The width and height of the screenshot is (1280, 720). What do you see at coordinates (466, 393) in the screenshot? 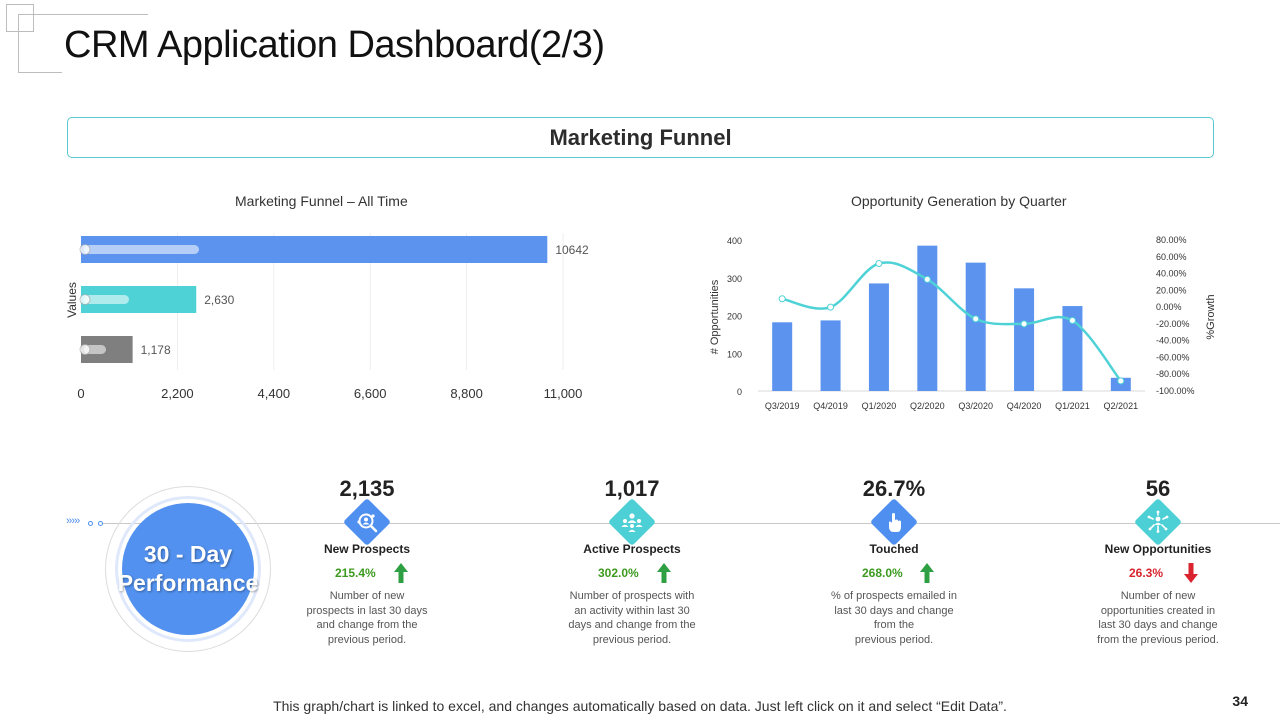
I see `x-tick-label: 8,800` at bounding box center [466, 393].